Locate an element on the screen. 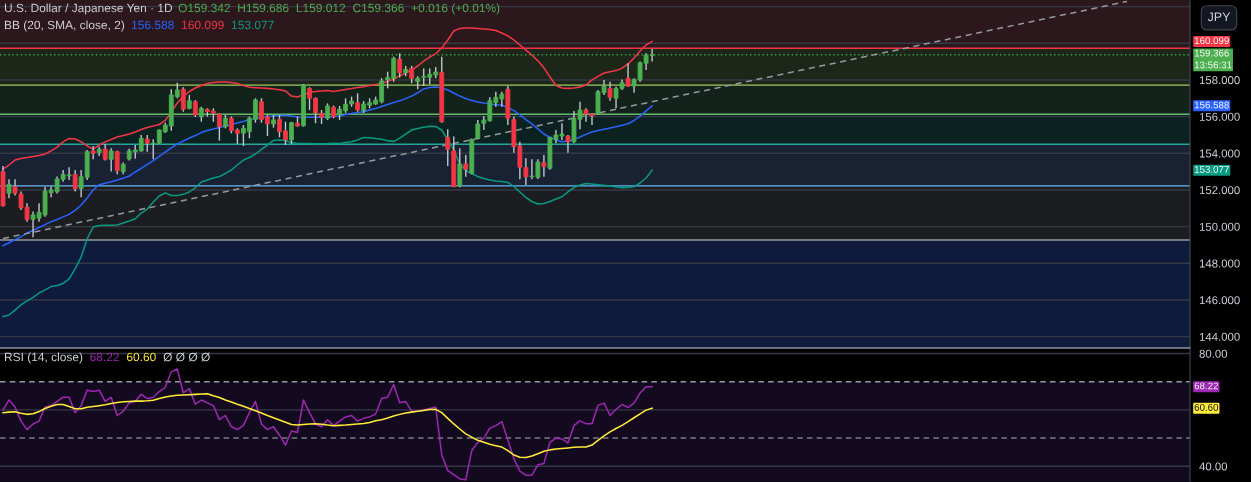 This screenshot has width=1251, height=482. y-tick-label: 144.000 is located at coordinates (1219, 336).